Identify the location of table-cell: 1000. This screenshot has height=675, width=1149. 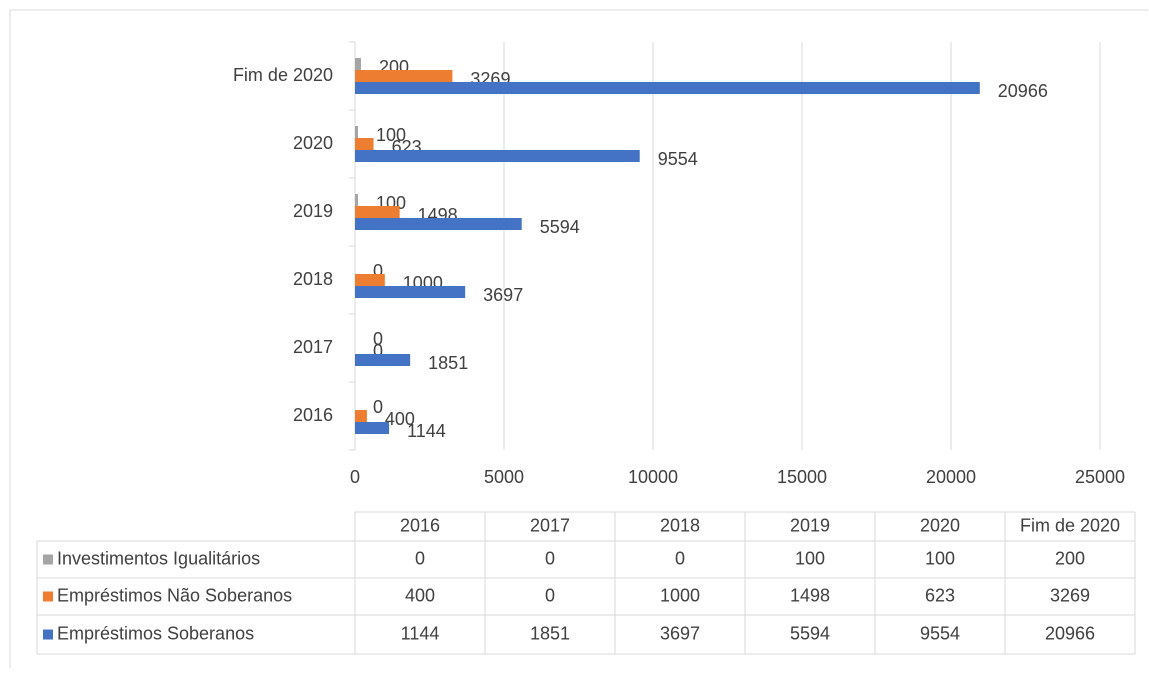
(680, 595).